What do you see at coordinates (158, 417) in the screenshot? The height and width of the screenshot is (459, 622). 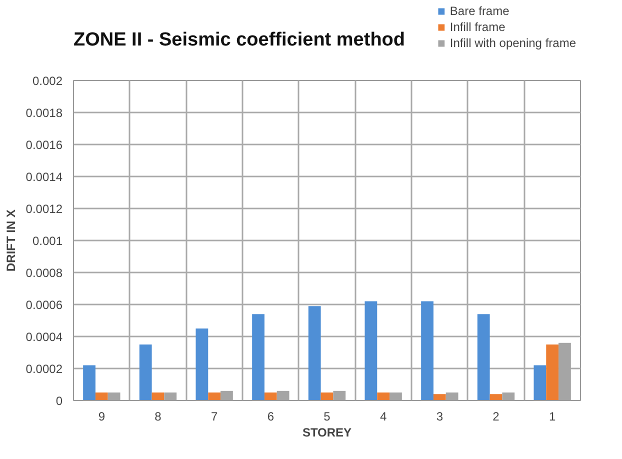 I see `x-tick-label: 8` at bounding box center [158, 417].